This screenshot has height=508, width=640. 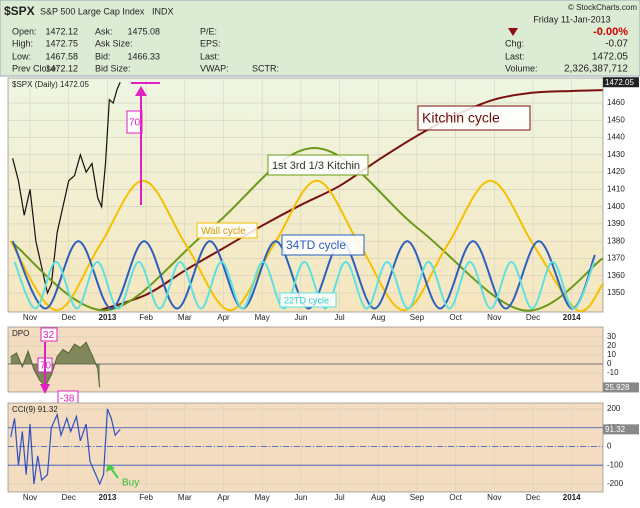 I want to click on down-arrow, so click(x=513, y=32).